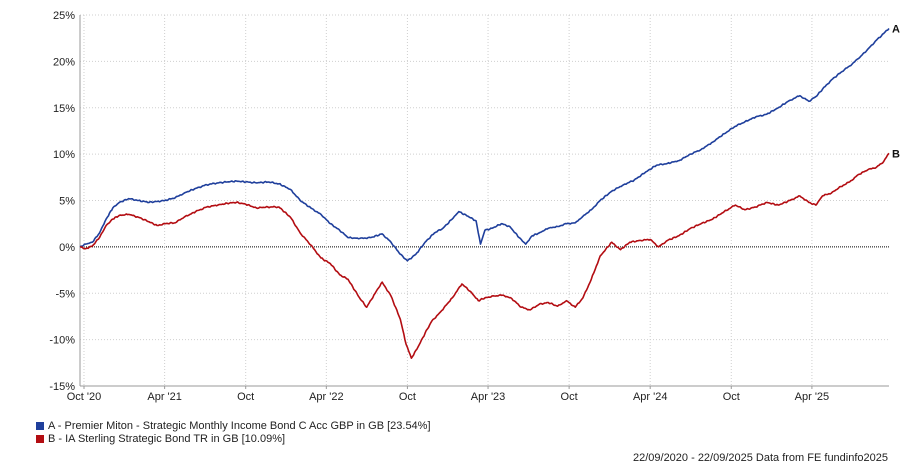  What do you see at coordinates (65, 294) in the screenshot?
I see `y-tick-label: -5%` at bounding box center [65, 294].